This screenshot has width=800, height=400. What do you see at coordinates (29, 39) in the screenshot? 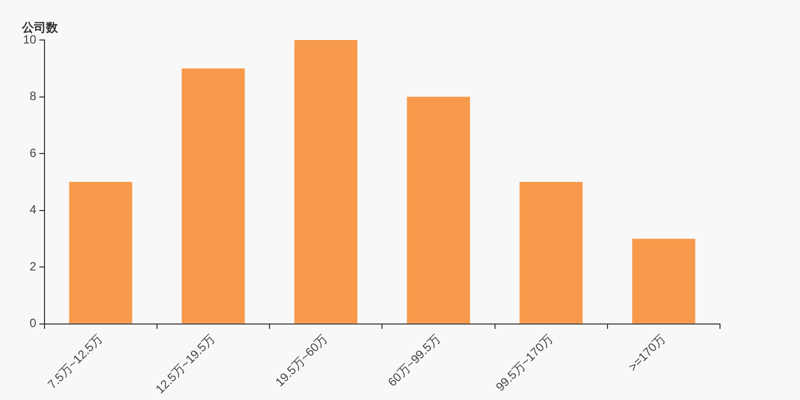
I see `y-tick-label: 10` at bounding box center [29, 39].